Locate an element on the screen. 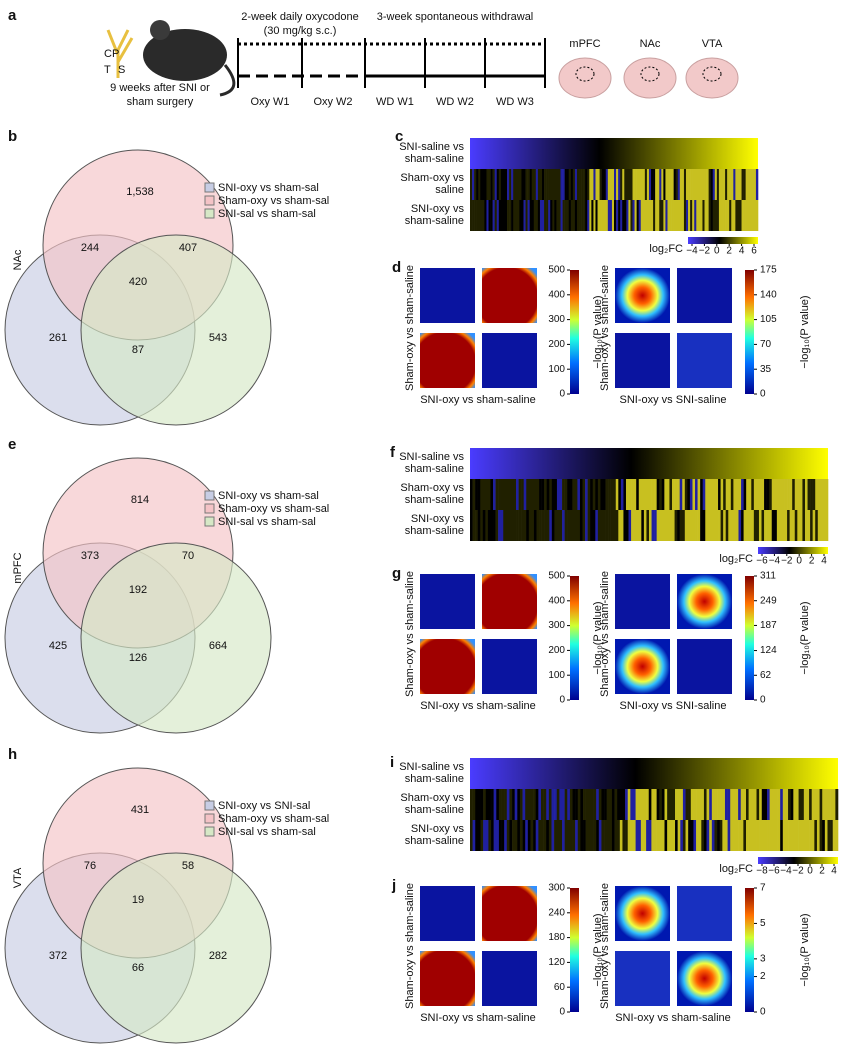 This screenshot has width=849, height=1055. heatmap-row-label: sham-saline is located at coordinates (434, 221).